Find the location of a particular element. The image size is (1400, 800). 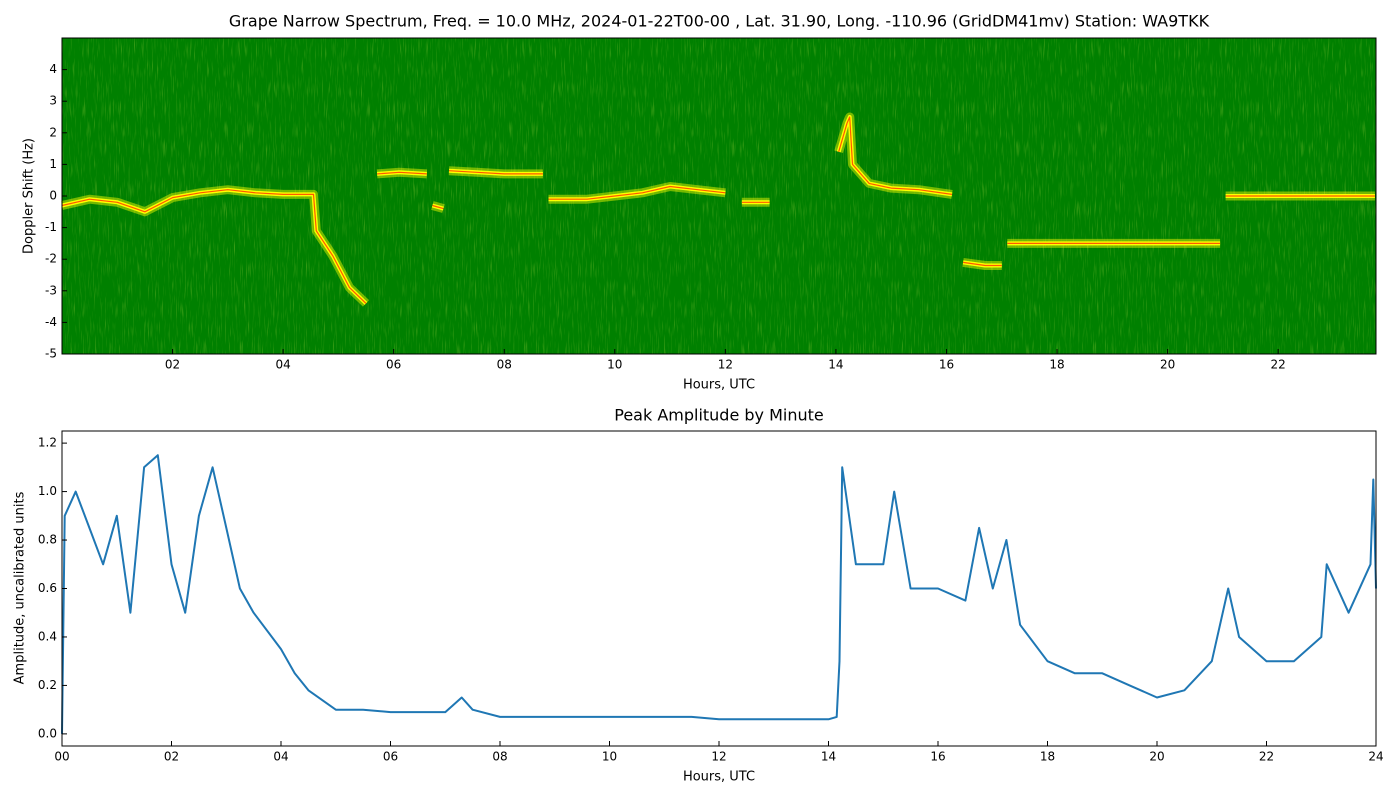

y-tick-label: 0.0 is located at coordinates (47, 733).